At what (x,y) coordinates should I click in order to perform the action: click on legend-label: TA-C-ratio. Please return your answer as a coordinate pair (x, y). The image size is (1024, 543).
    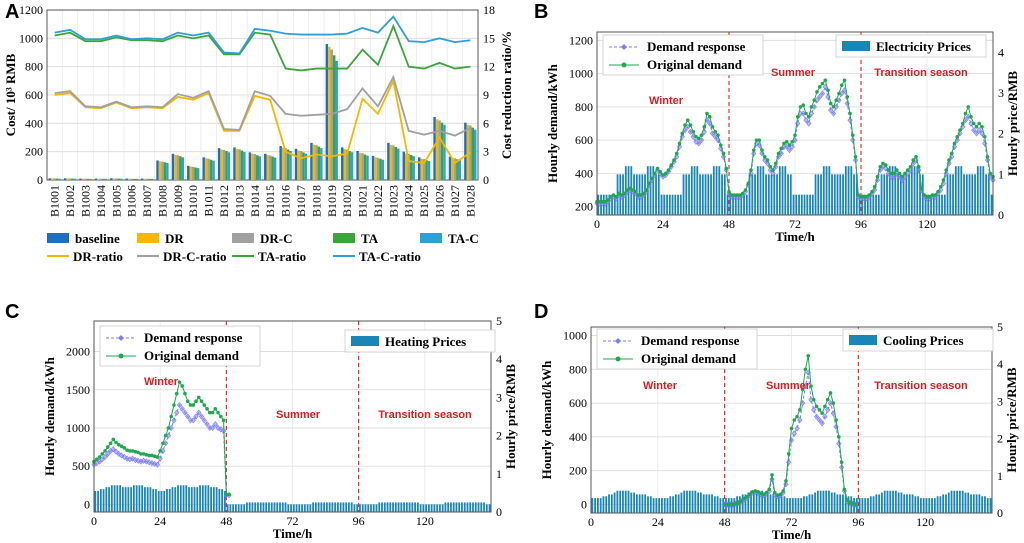
    Looking at the image, I should click on (390, 256).